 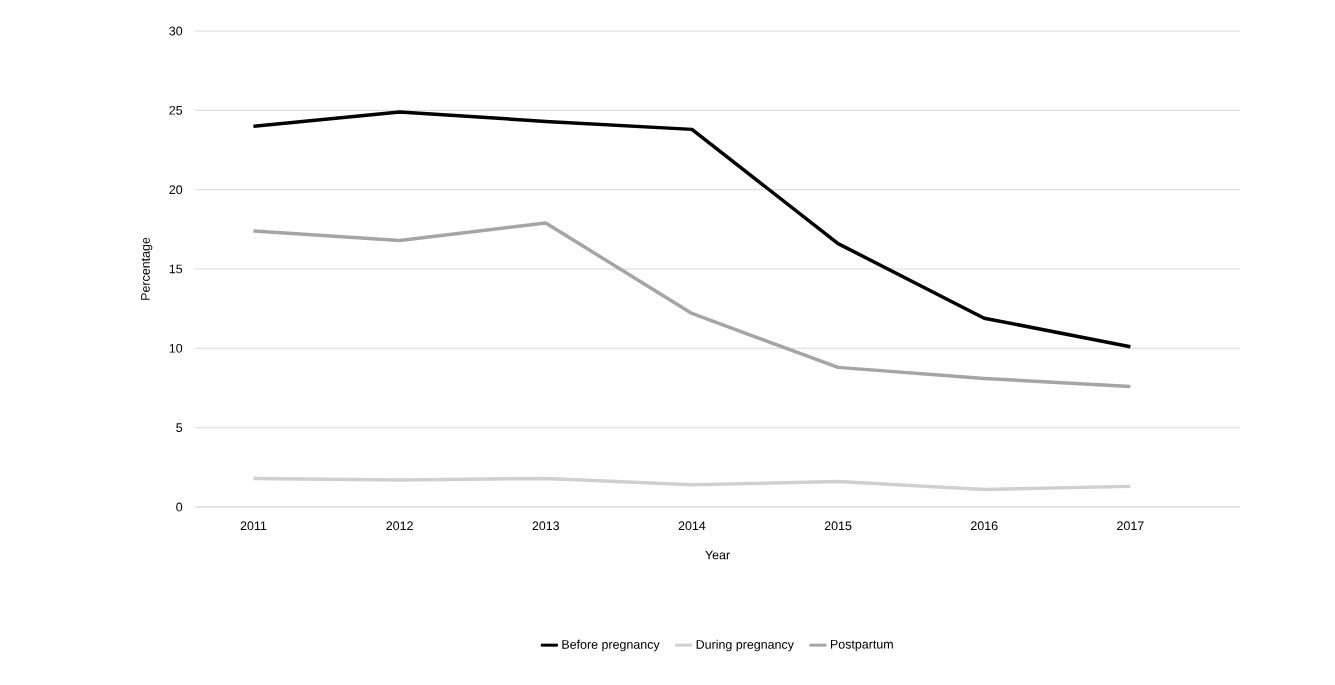 What do you see at coordinates (692, 526) in the screenshot?
I see `x-tick-label: 2014` at bounding box center [692, 526].